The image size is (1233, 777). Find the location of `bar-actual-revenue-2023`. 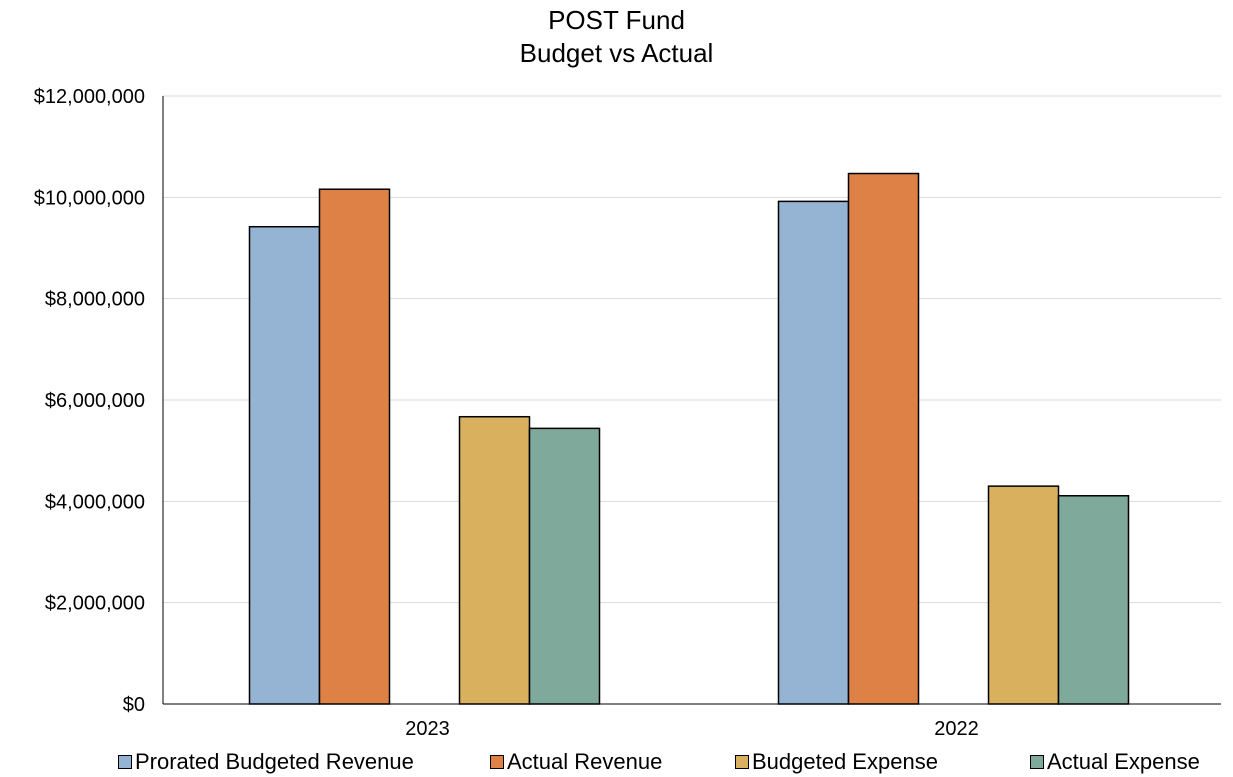

bar-actual-revenue-2023 is located at coordinates (354, 446).